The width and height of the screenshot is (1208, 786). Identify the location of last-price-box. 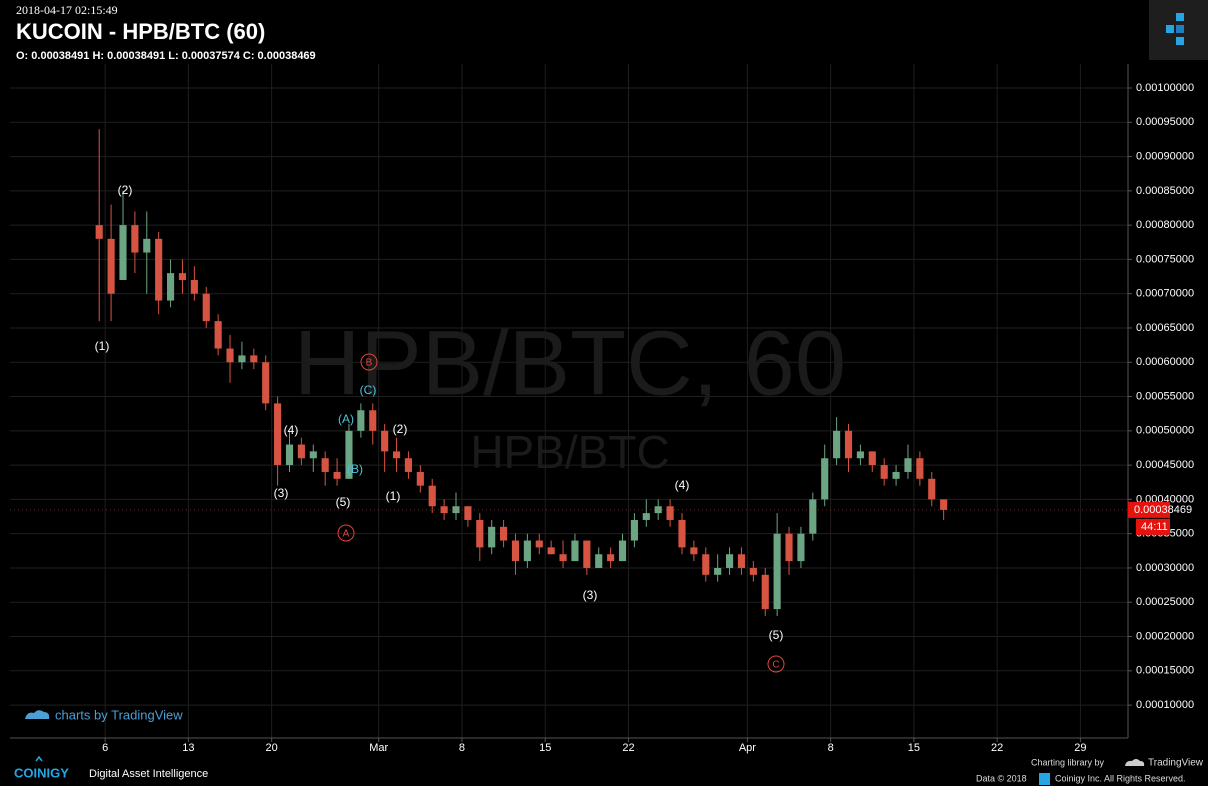
(1149, 509).